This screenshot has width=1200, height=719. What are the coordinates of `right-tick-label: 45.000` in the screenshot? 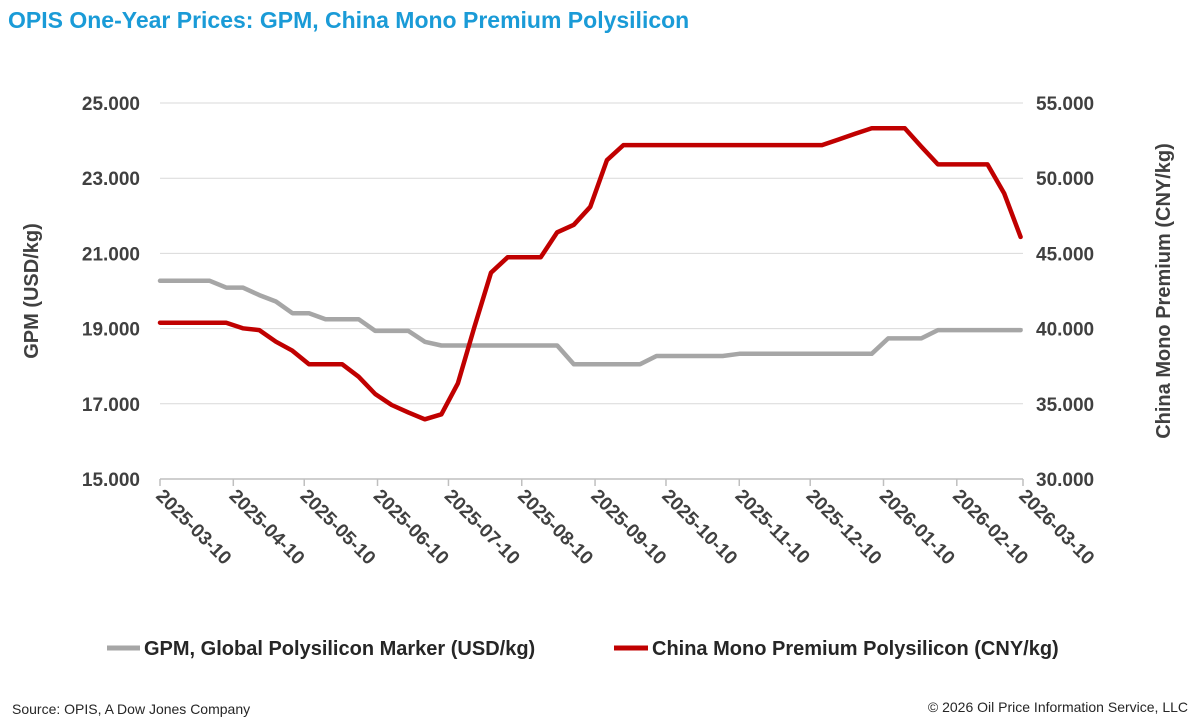 It's located at (1065, 254).